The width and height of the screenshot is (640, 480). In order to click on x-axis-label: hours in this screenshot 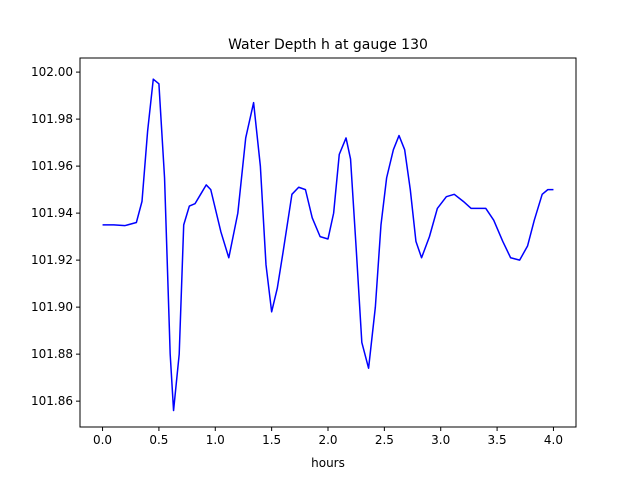, I will do `click(328, 463)`.